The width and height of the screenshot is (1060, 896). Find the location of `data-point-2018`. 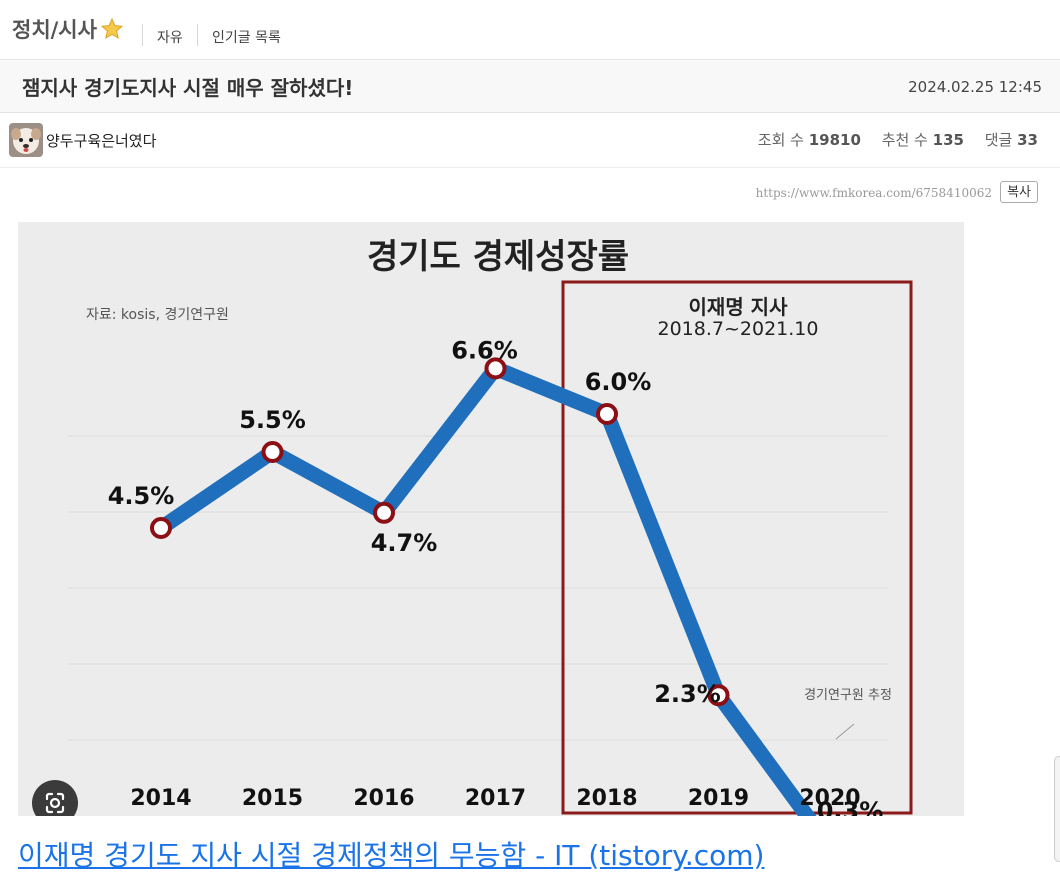

data-point-2018 is located at coordinates (607, 414).